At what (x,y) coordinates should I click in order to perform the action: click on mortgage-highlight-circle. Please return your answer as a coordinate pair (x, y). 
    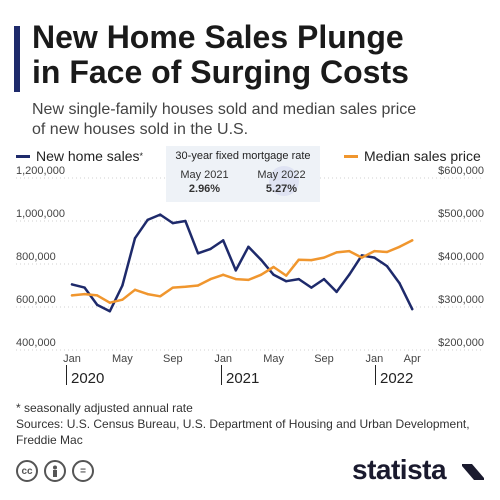
    Looking at the image, I should click on (284, 181).